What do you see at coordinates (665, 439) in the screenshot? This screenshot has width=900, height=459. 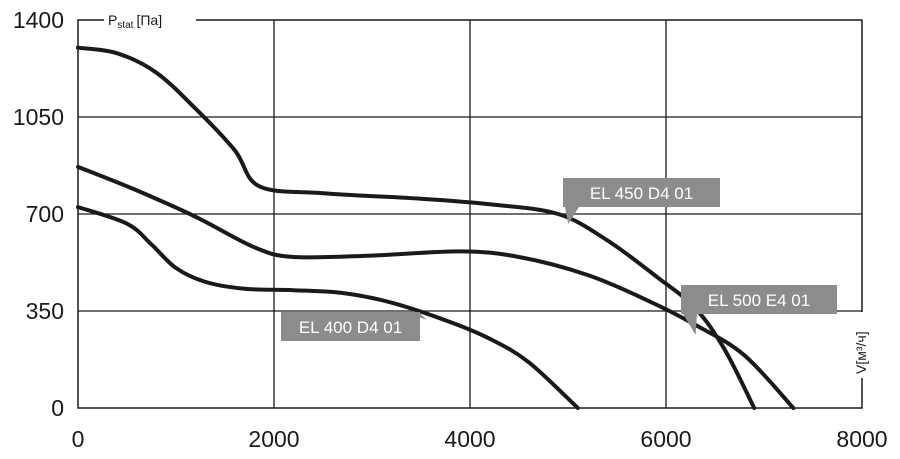 I see `x-tick-label: 6000` at bounding box center [665, 439].